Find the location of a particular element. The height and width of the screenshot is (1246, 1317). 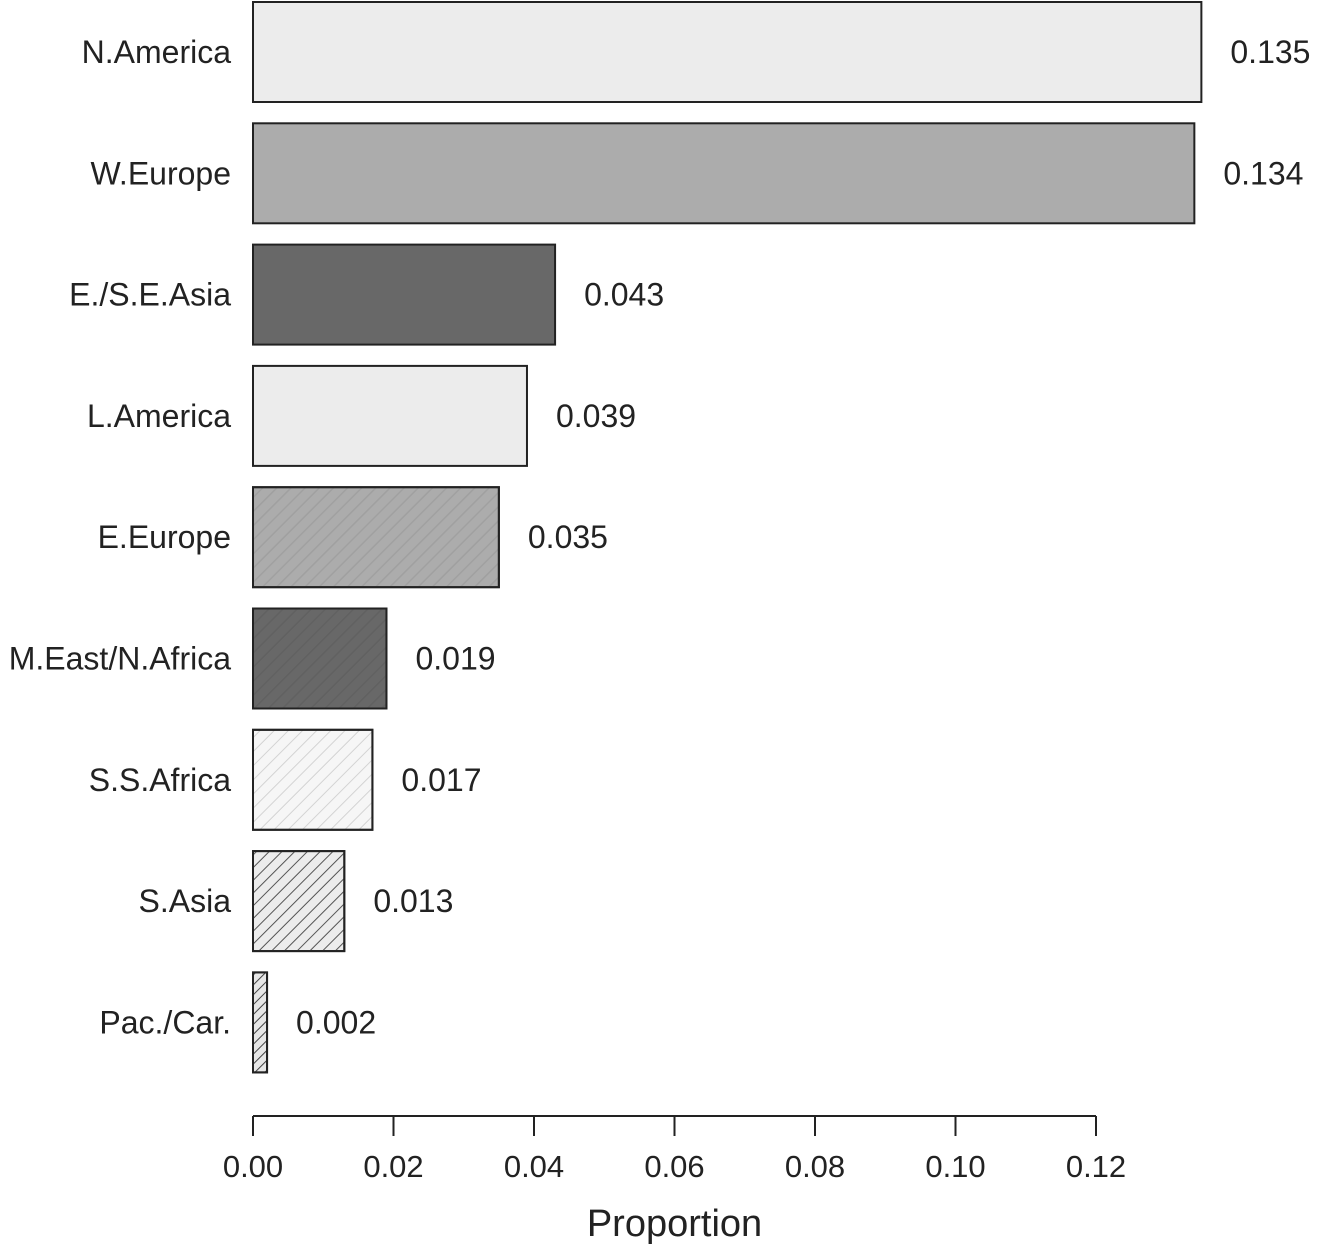

x-axis: 0.00 0.02 0.04 0.06 0.08 0.10 0.12 is located at coordinates (674, 1149).